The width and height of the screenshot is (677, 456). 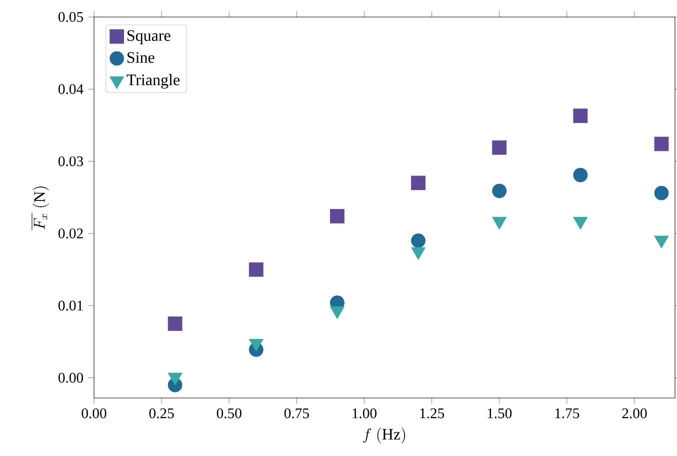 What do you see at coordinates (161, 413) in the screenshot?
I see `x-tick-label: 0.25` at bounding box center [161, 413].